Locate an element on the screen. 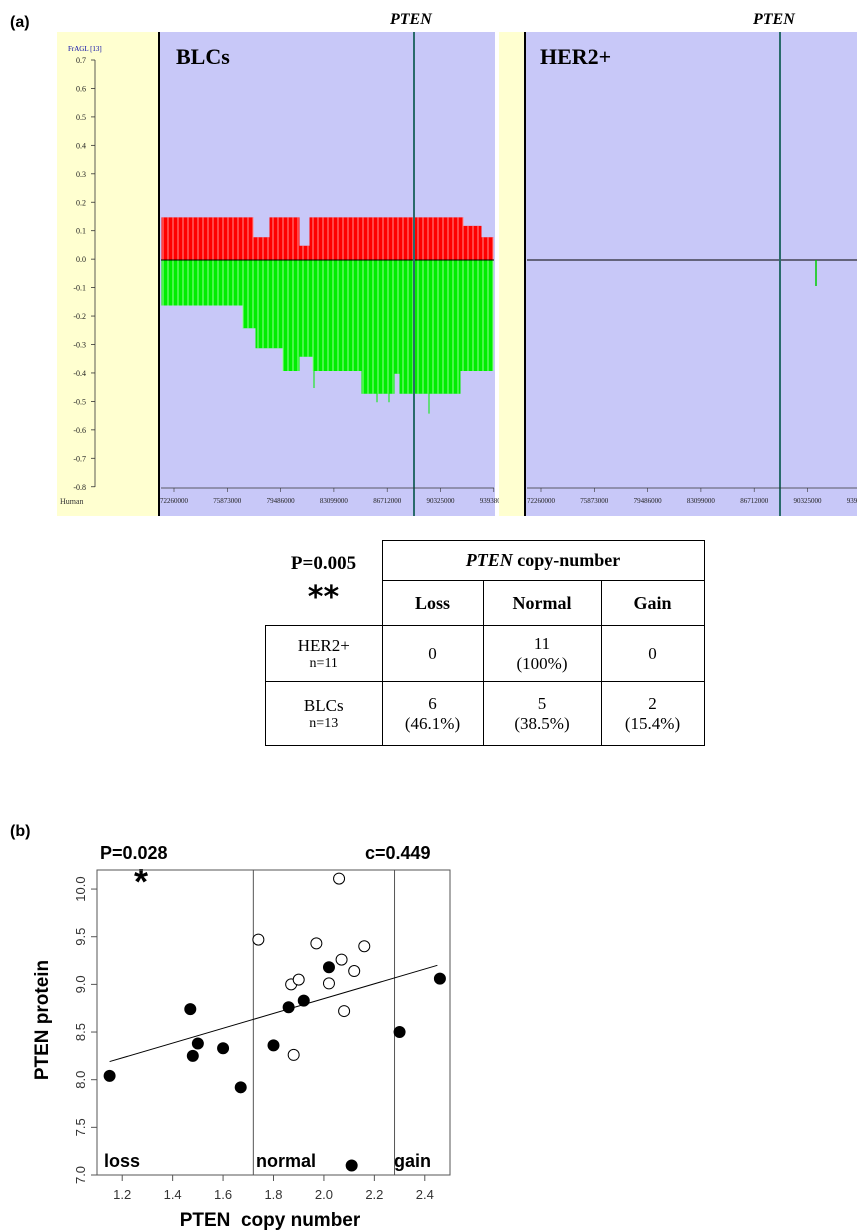 Image resolution: width=857 pixels, height=1230 pixels. y-tick-label: 0.5 is located at coordinates (81, 117).